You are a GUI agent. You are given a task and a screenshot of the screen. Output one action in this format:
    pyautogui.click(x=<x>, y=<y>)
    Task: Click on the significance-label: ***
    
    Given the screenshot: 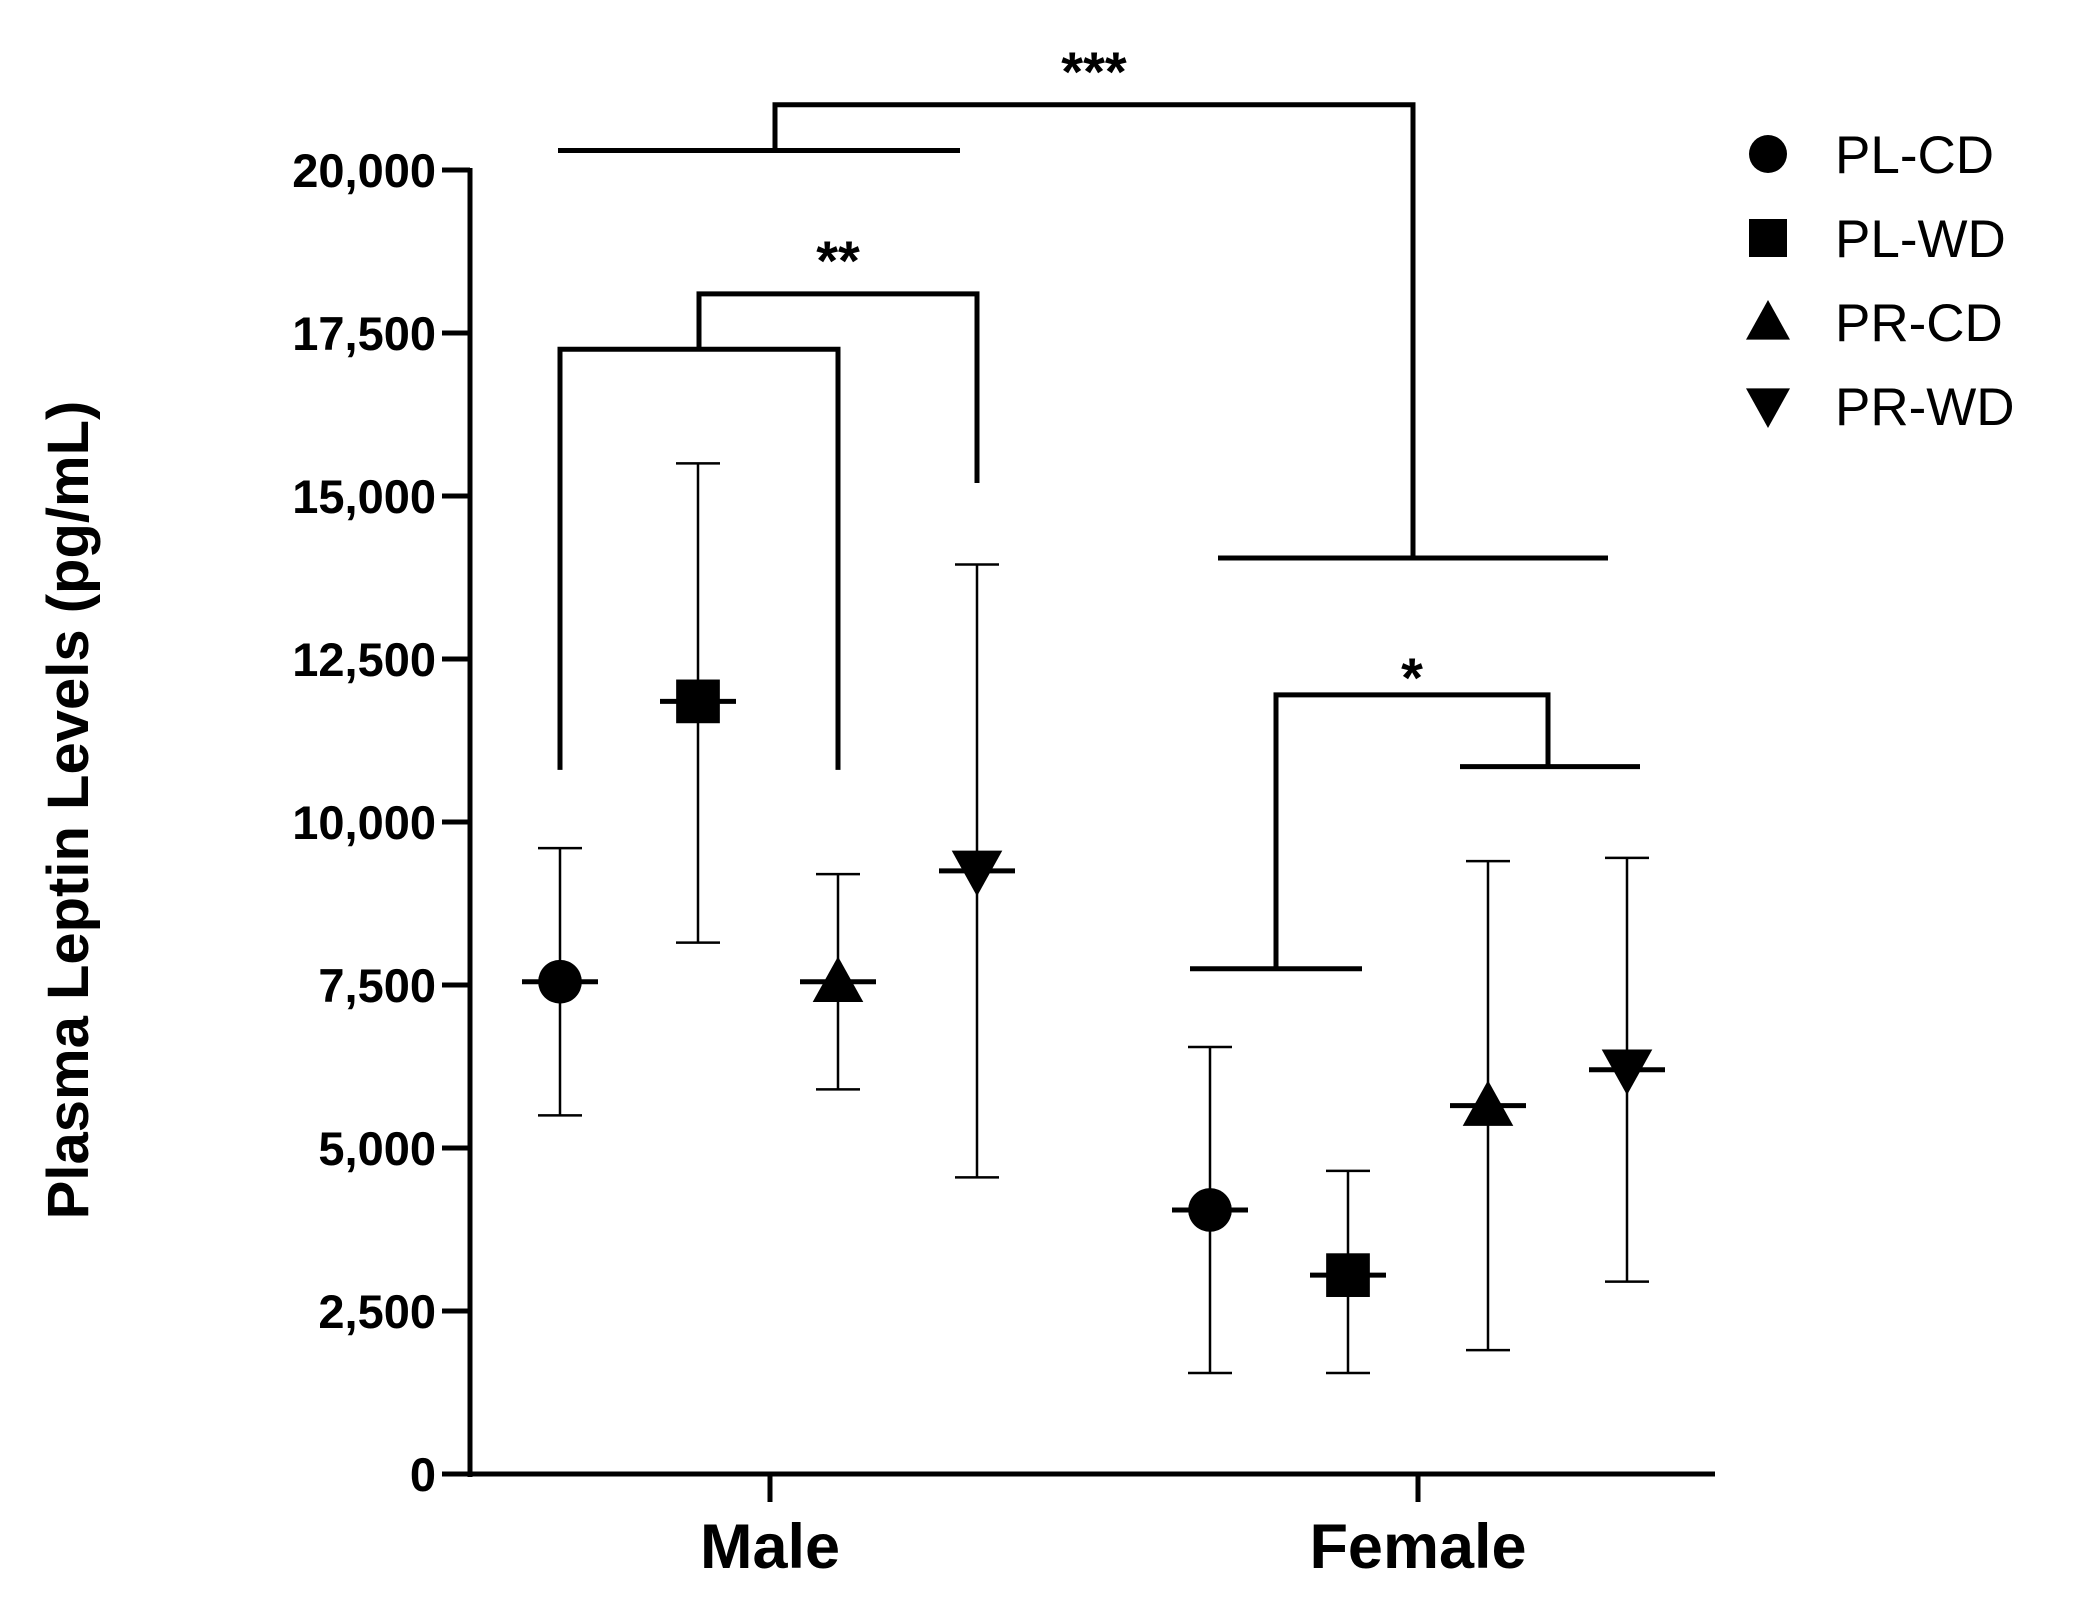 What is the action you would take?
    pyautogui.click(x=1094, y=71)
    